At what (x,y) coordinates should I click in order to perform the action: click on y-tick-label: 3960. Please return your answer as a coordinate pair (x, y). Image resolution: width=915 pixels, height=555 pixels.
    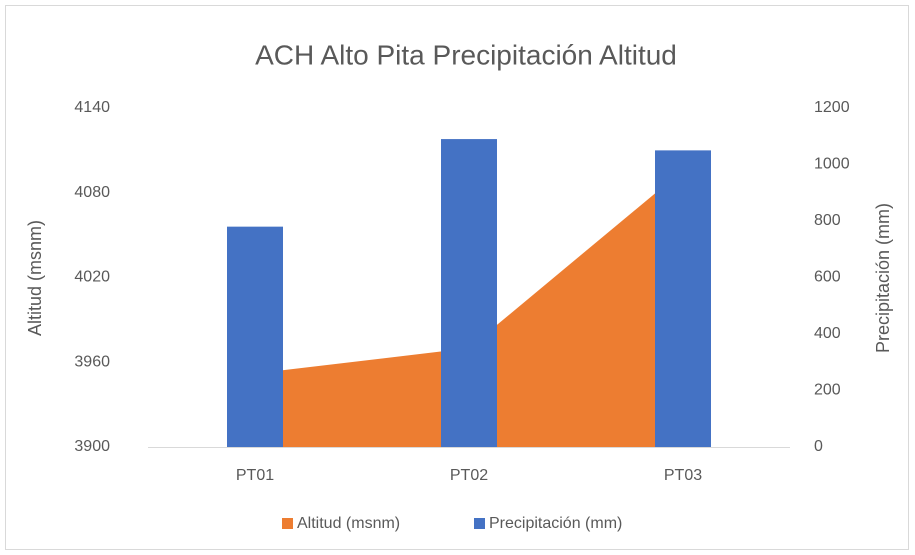
    Looking at the image, I should click on (92, 361).